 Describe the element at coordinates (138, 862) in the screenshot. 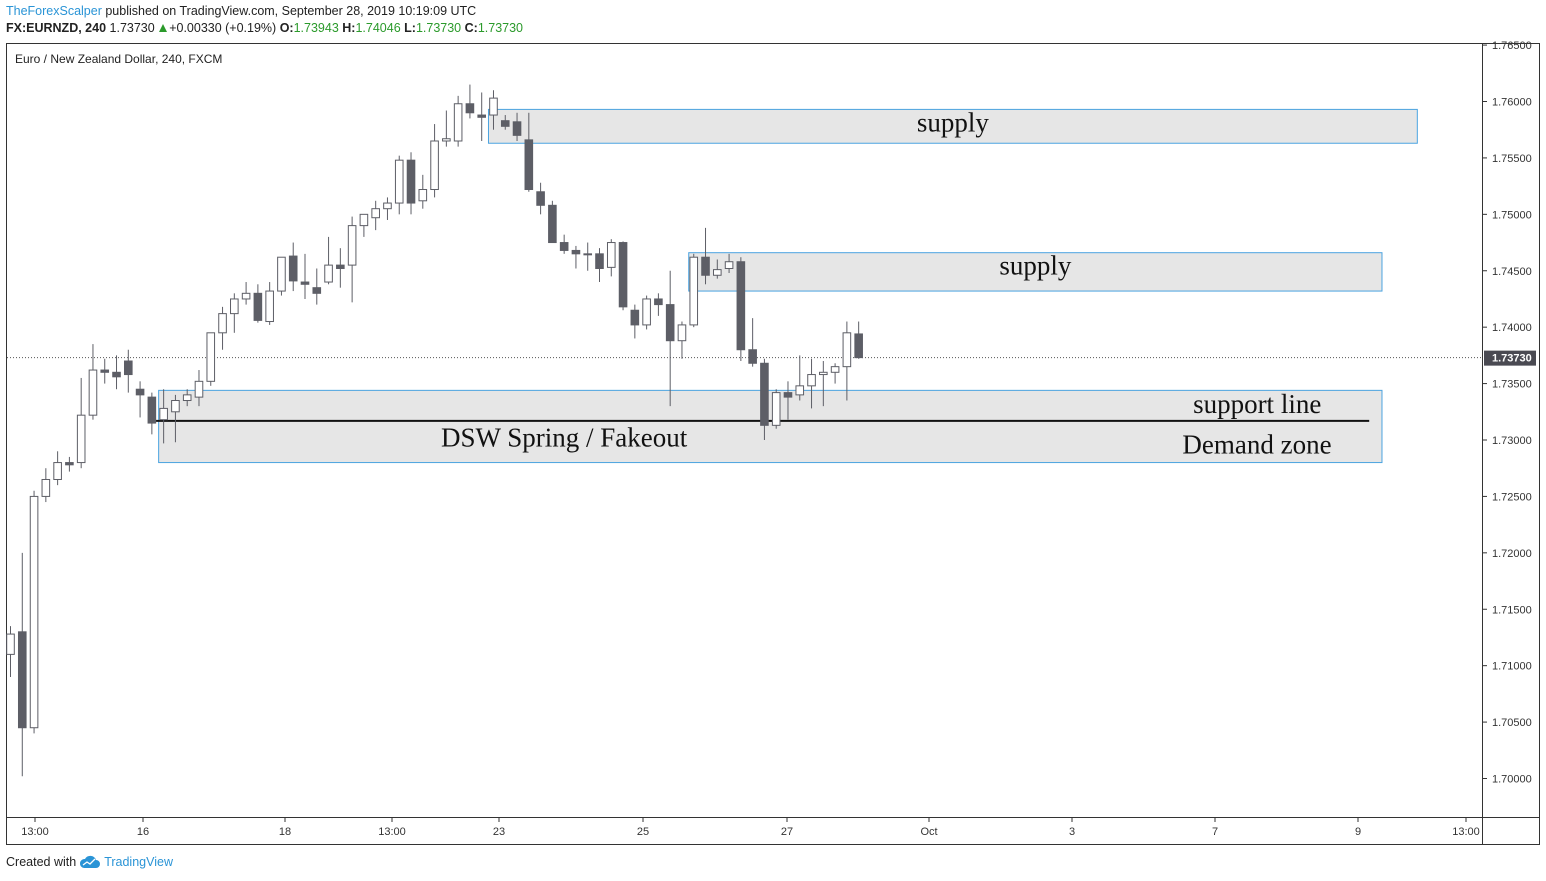

I see `tradingview-link: TradingView` at that location.